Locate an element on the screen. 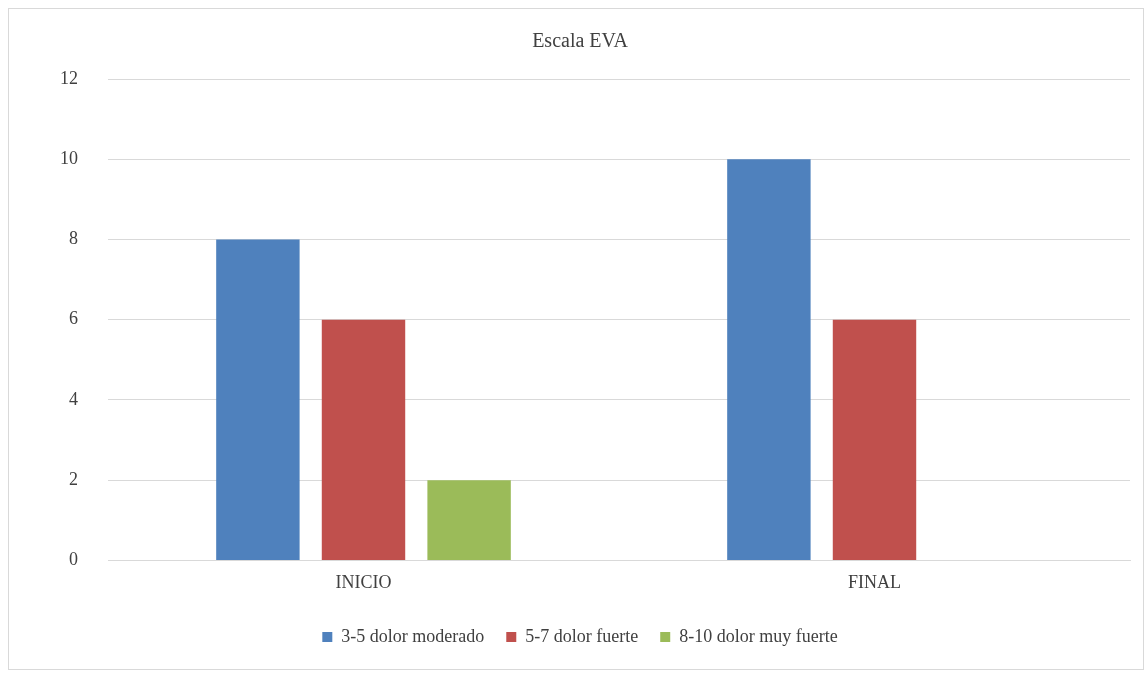  y-tick-label: 10 is located at coordinates (69, 157).